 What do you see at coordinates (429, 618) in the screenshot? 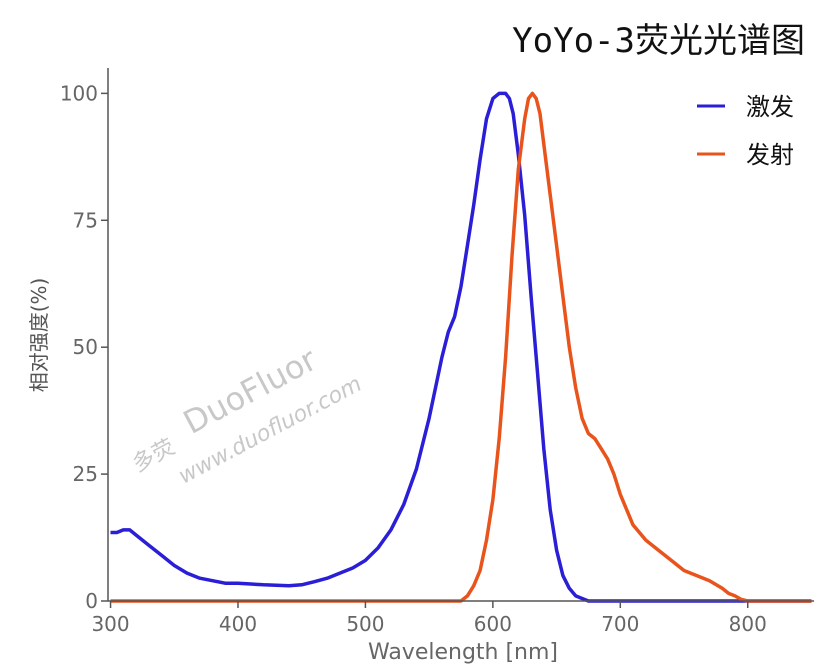
I see `x-axis-ticks: 300 400 500 600 700 800` at bounding box center [429, 618].